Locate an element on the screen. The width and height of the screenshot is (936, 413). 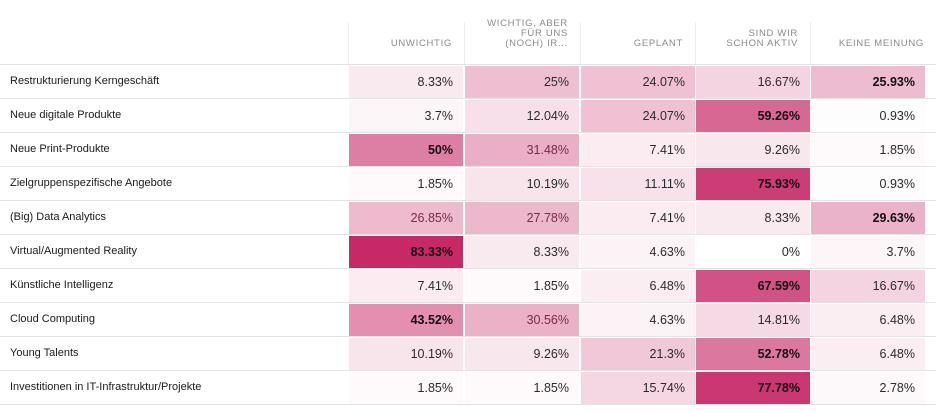
heatmap-cell: 30.56% is located at coordinates (522, 320).